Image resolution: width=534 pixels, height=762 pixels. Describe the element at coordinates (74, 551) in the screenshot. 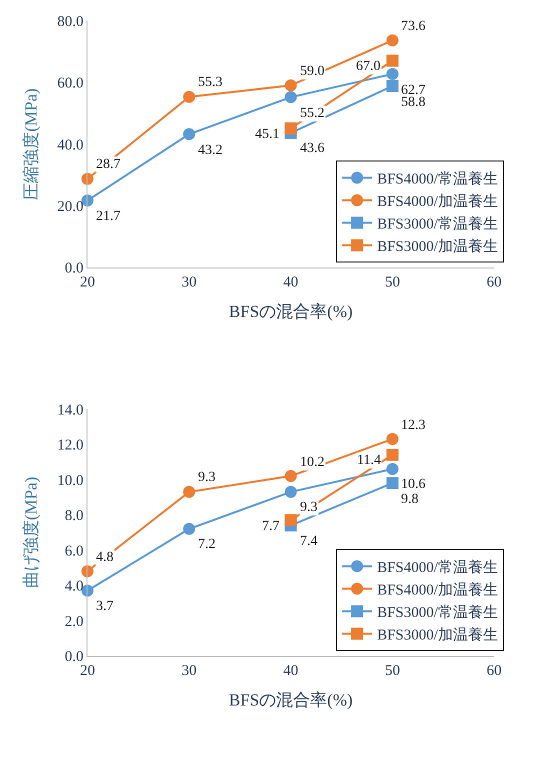

I see `y-tick-label: 6.0` at that location.